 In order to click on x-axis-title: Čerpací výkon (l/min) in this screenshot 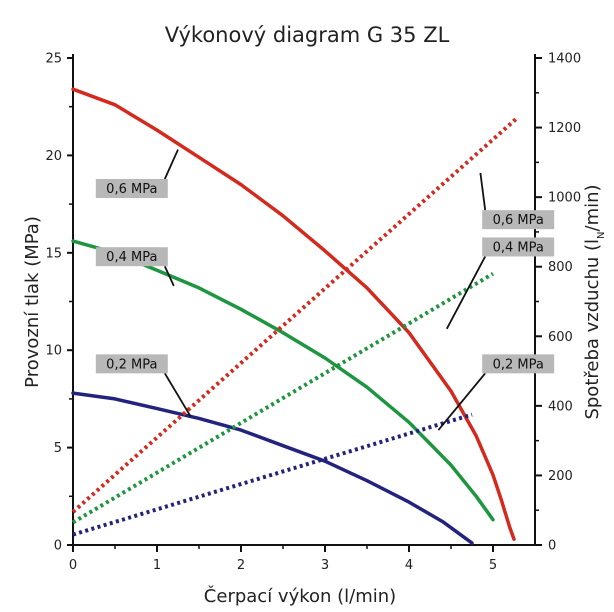, I will do `click(300, 596)`.